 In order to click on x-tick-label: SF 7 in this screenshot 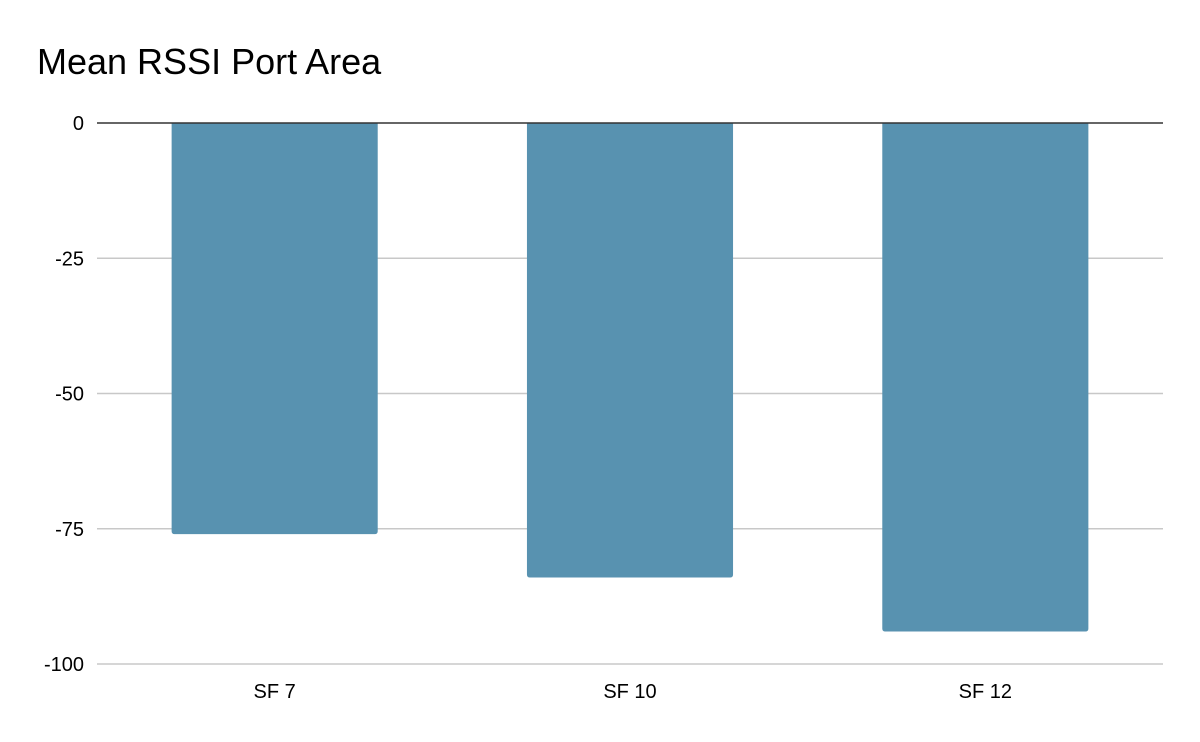, I will do `click(275, 692)`.